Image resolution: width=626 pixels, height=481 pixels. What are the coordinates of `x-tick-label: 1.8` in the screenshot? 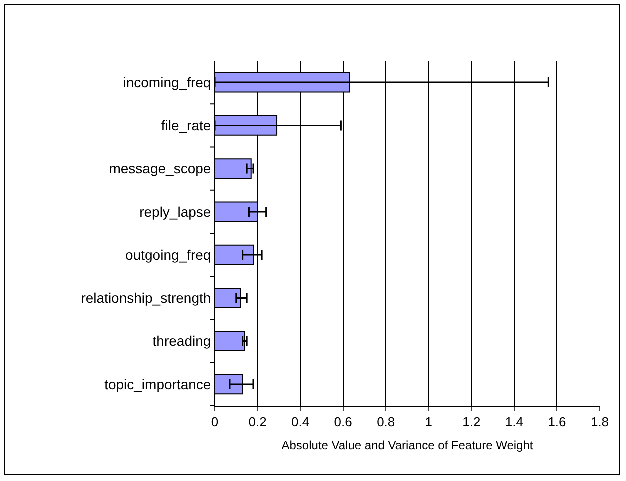 It's located at (600, 422).